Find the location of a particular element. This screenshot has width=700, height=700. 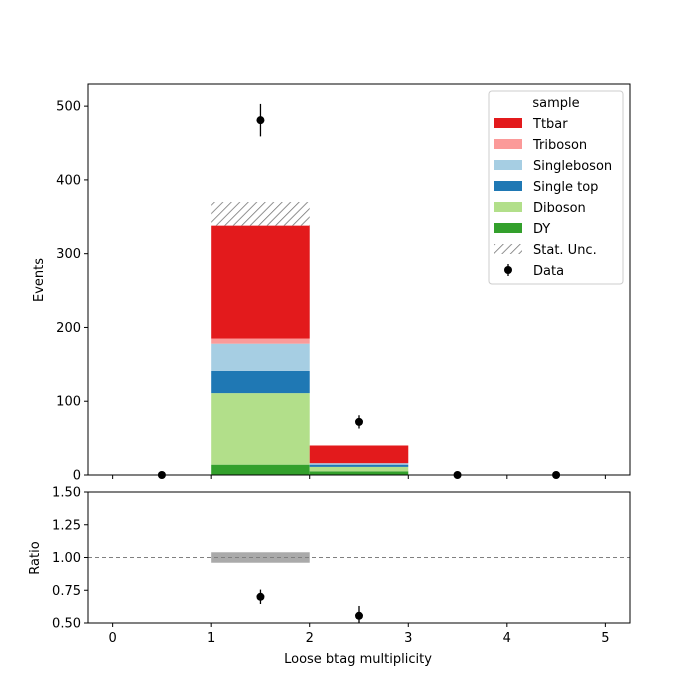

legend-marker-triboson is located at coordinates (508, 144).